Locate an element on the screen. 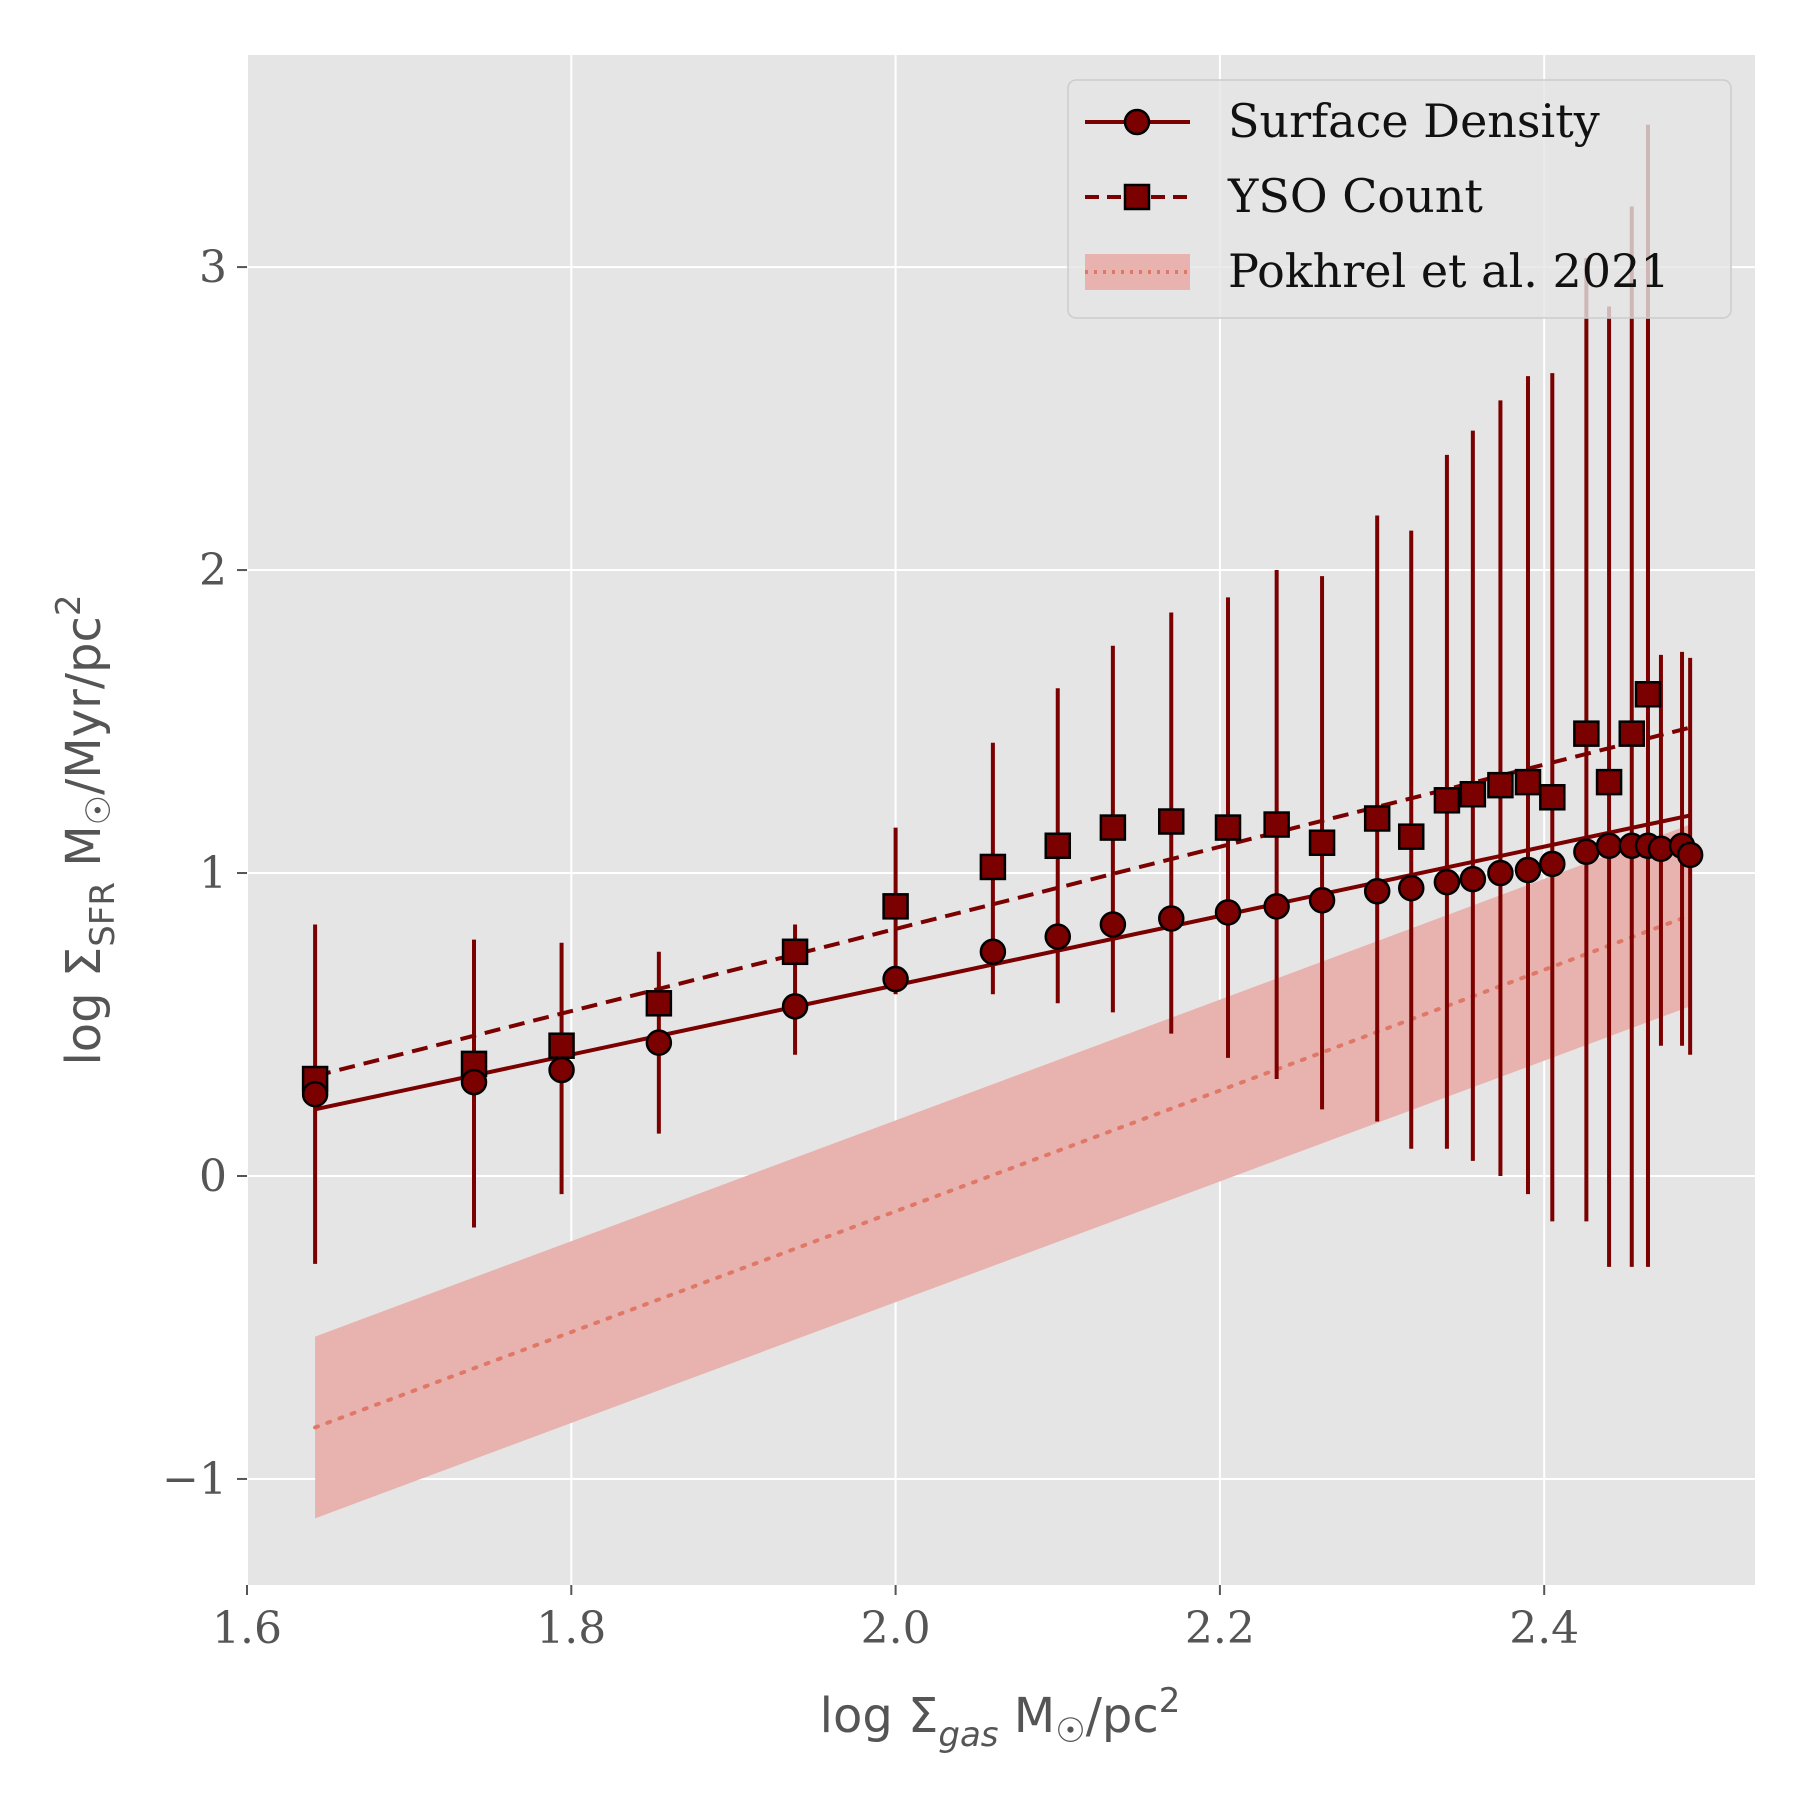 Image resolution: width=1800 pixels, height=1800 pixels. y-tick-label: 1 is located at coordinates (213, 873).